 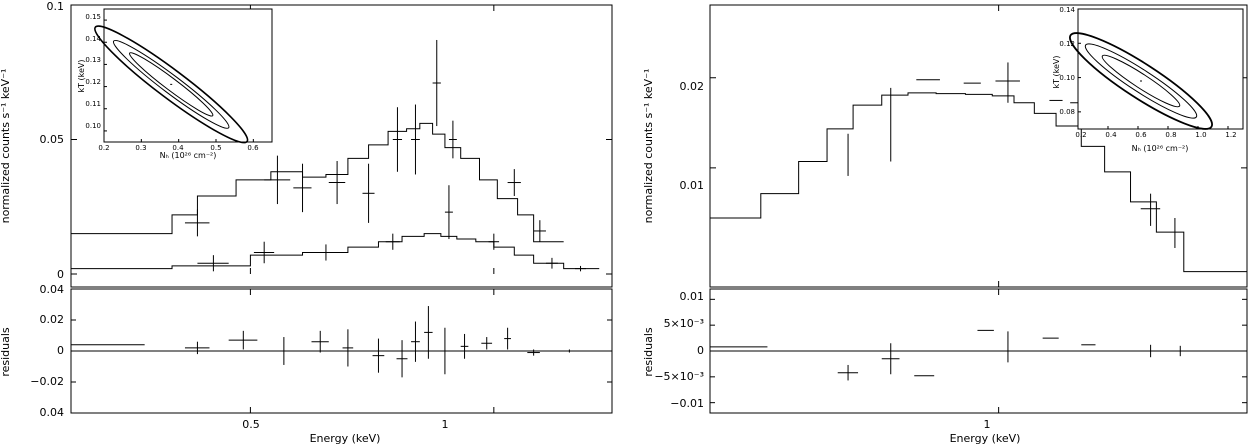 I want to click on left-inset-xtick: 0.3, so click(x=140, y=148).